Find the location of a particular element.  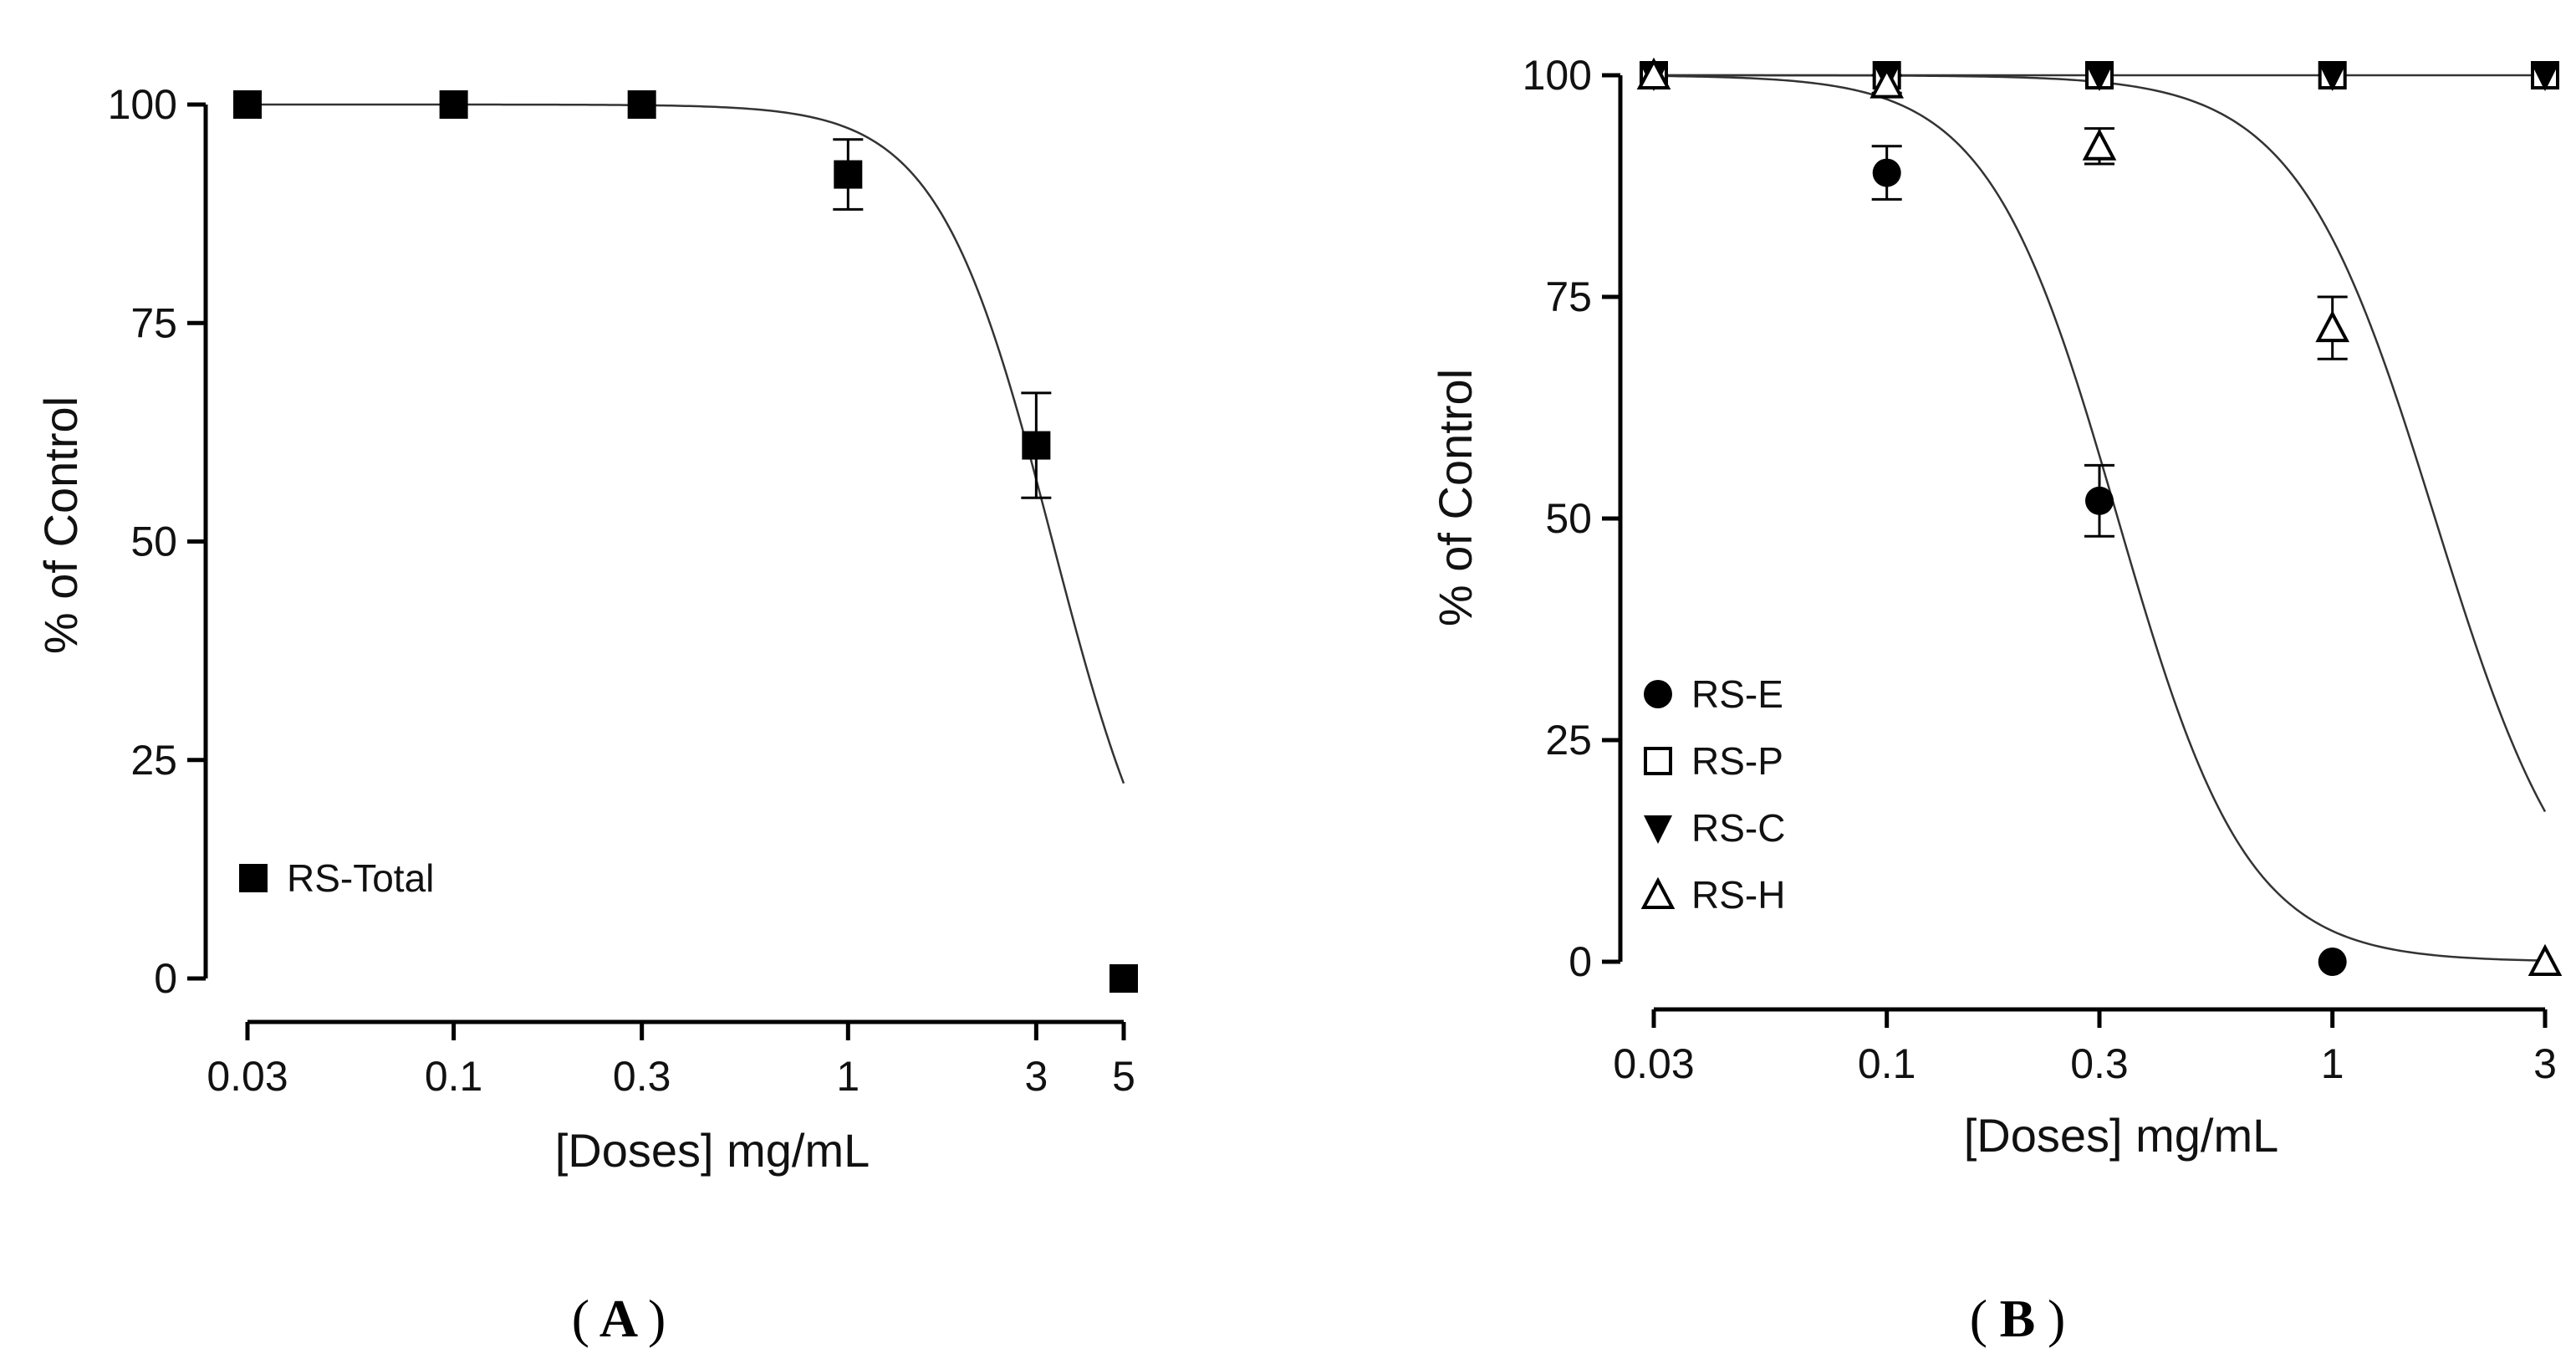

legend-label-rs-e: RS-E is located at coordinates (1737, 694).